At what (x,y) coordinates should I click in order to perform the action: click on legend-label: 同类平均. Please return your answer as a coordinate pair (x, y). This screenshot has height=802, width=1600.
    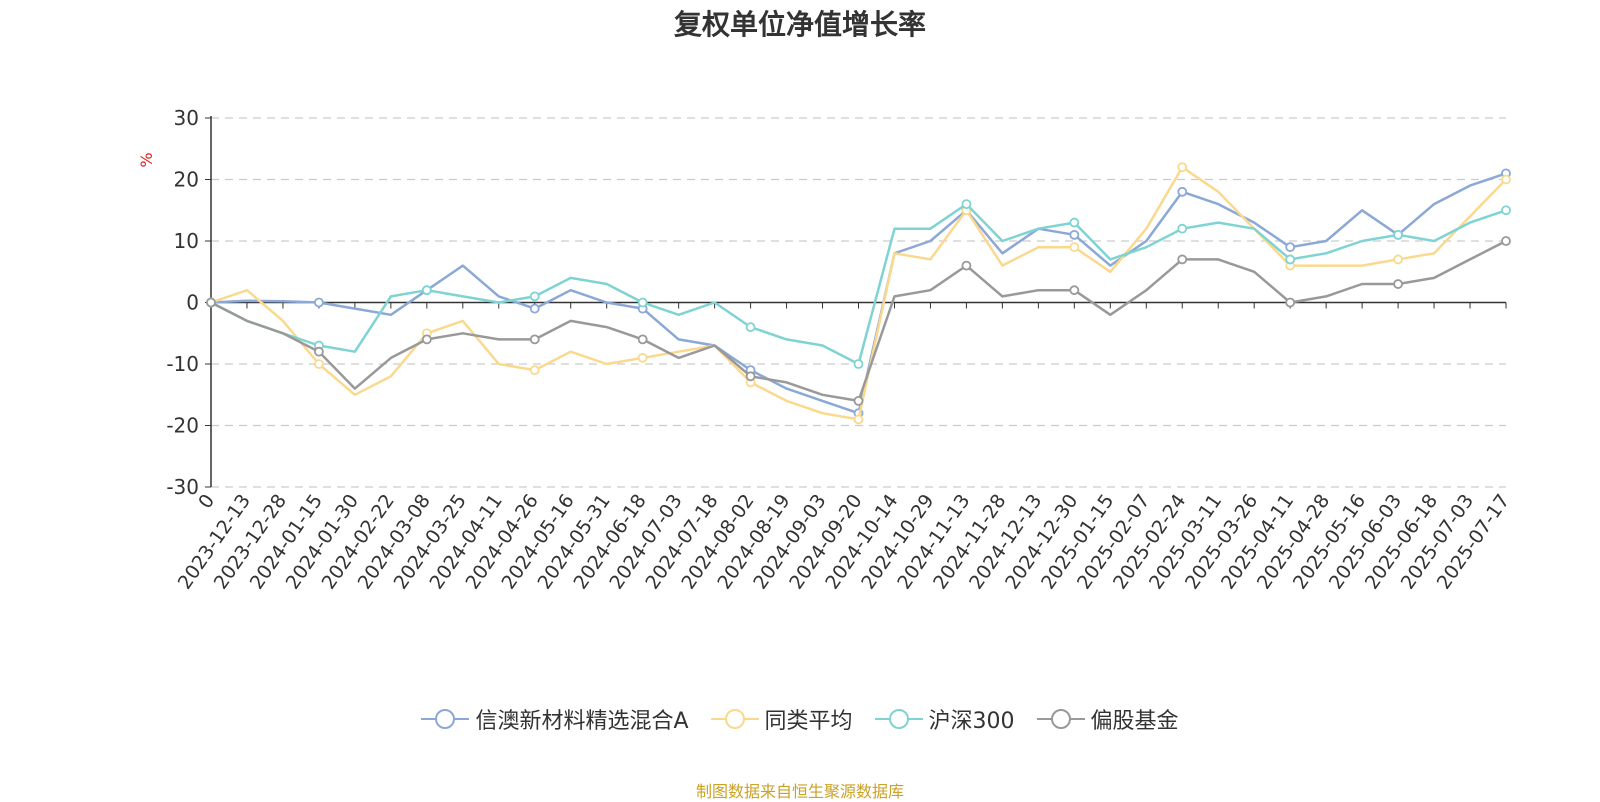
    Looking at the image, I should click on (808, 721).